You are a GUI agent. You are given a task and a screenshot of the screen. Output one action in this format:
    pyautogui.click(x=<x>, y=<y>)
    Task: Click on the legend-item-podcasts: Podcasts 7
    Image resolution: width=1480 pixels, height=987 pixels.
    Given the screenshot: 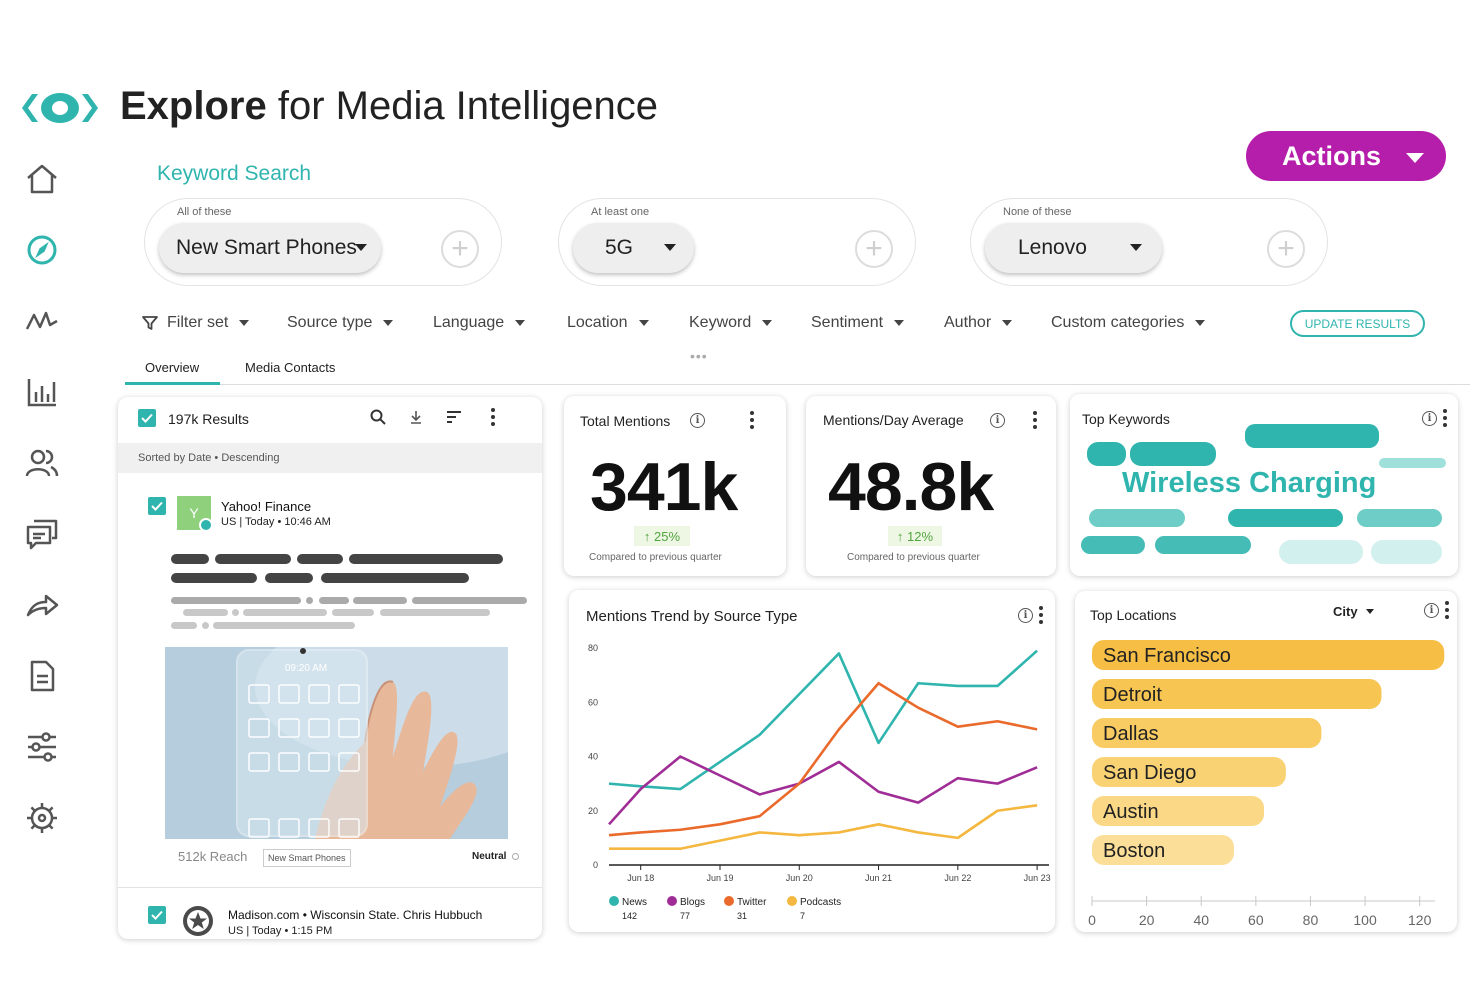 What is the action you would take?
    pyautogui.click(x=814, y=908)
    